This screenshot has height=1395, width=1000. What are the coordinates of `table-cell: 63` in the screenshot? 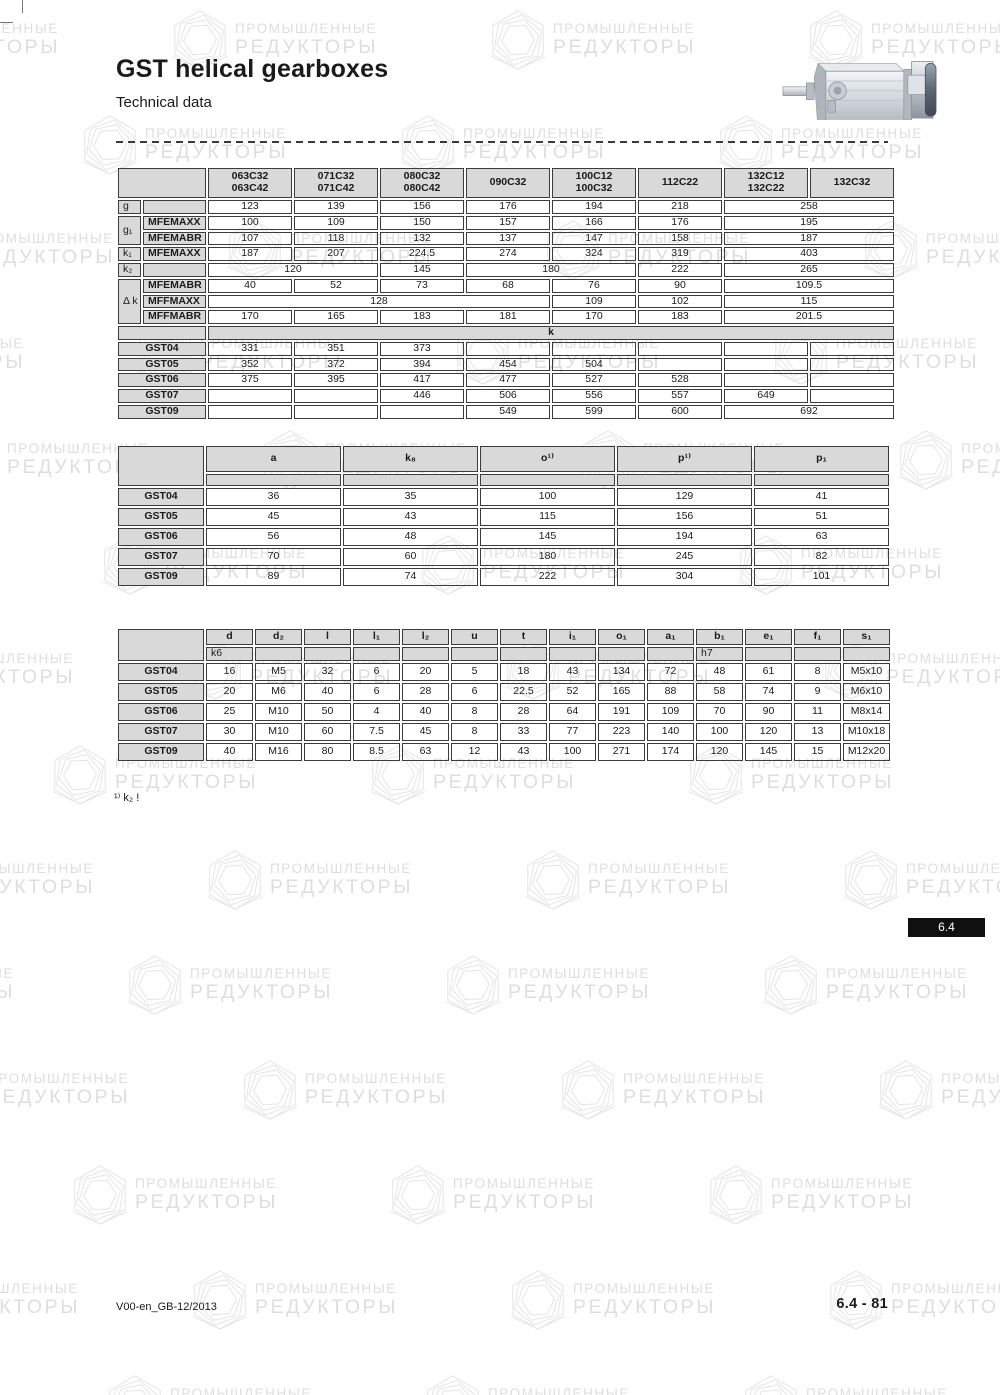 It's located at (821, 537).